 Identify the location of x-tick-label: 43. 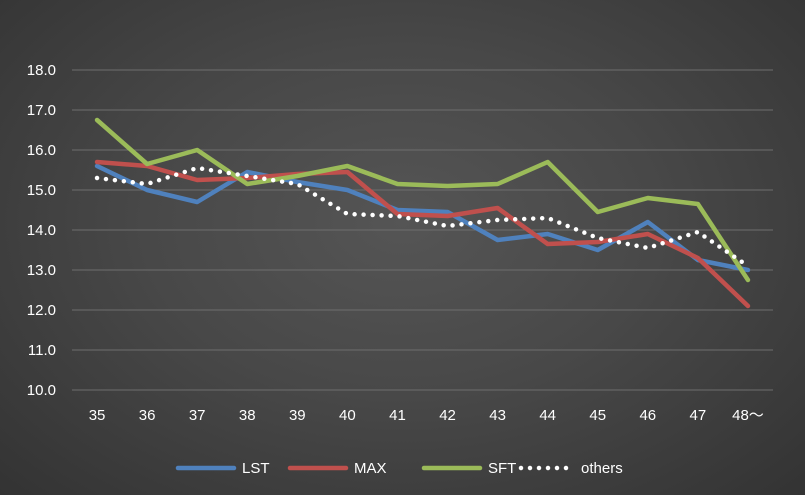
(497, 415).